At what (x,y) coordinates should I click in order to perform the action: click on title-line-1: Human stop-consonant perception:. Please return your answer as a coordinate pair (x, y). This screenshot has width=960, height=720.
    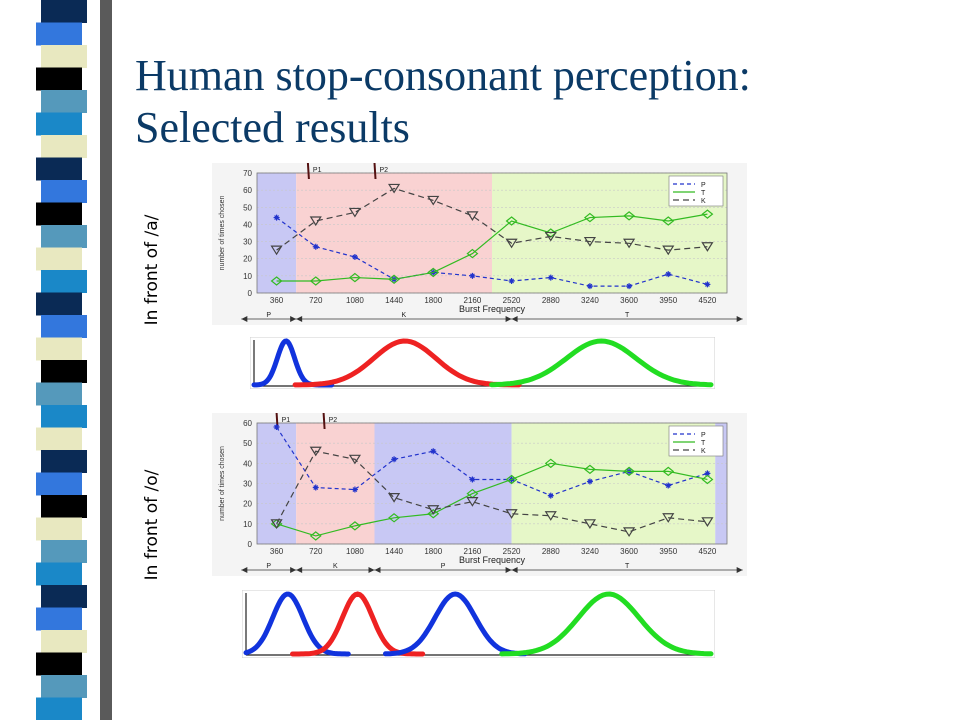
    Looking at the image, I should click on (443, 75).